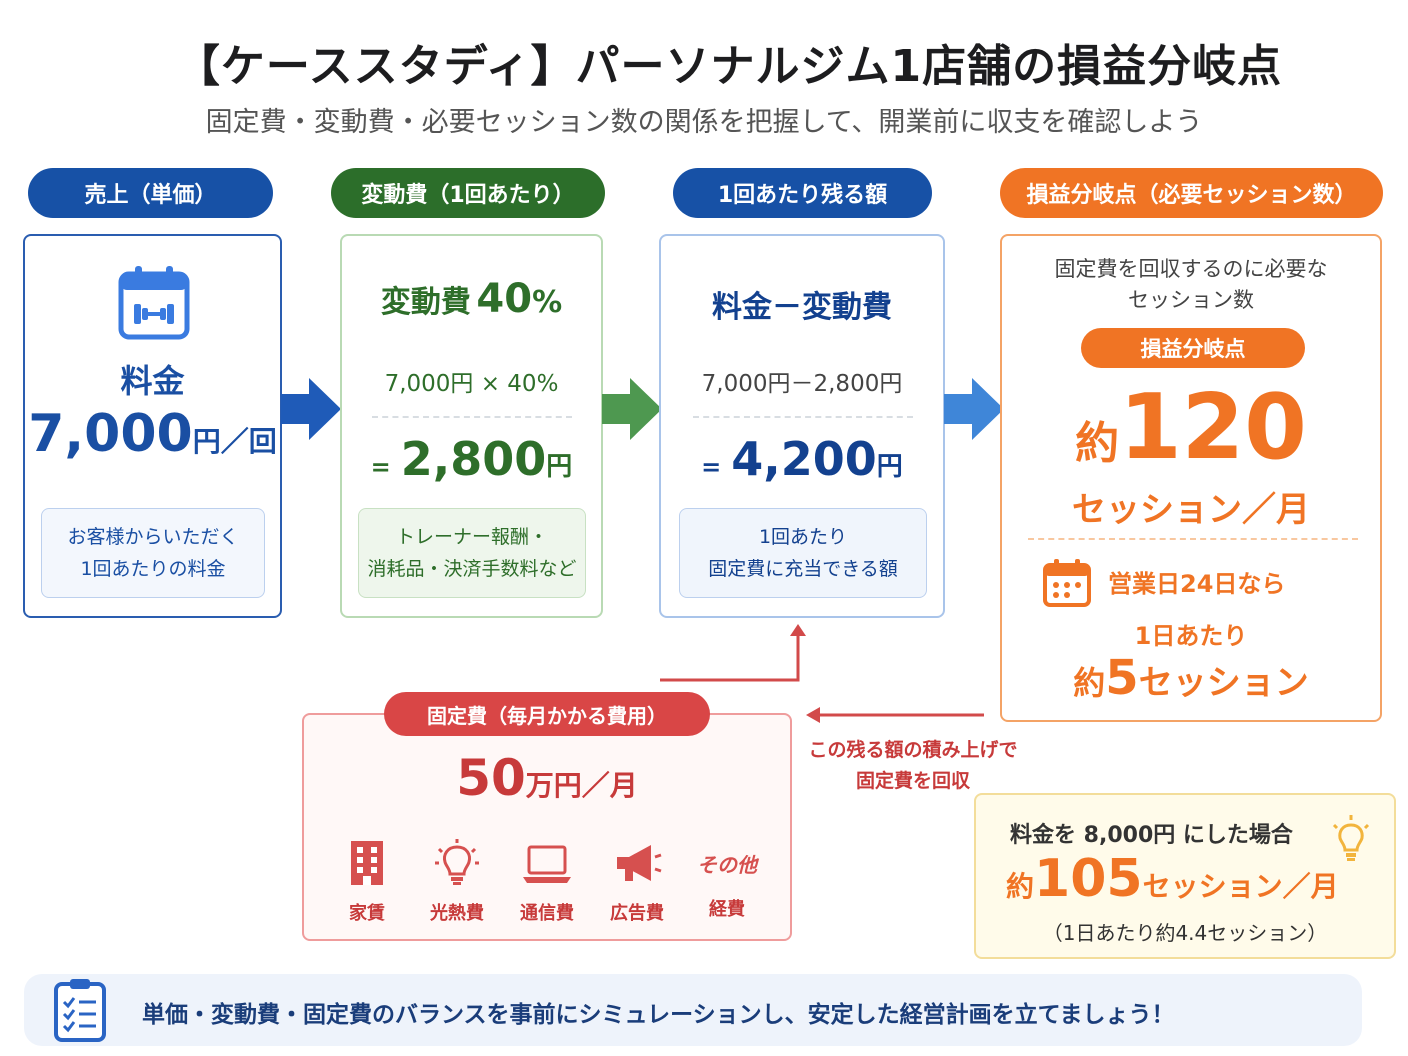 This screenshot has height=1056, width=1408. I want to click on breakeven-main: 約120, so click(1191, 428).